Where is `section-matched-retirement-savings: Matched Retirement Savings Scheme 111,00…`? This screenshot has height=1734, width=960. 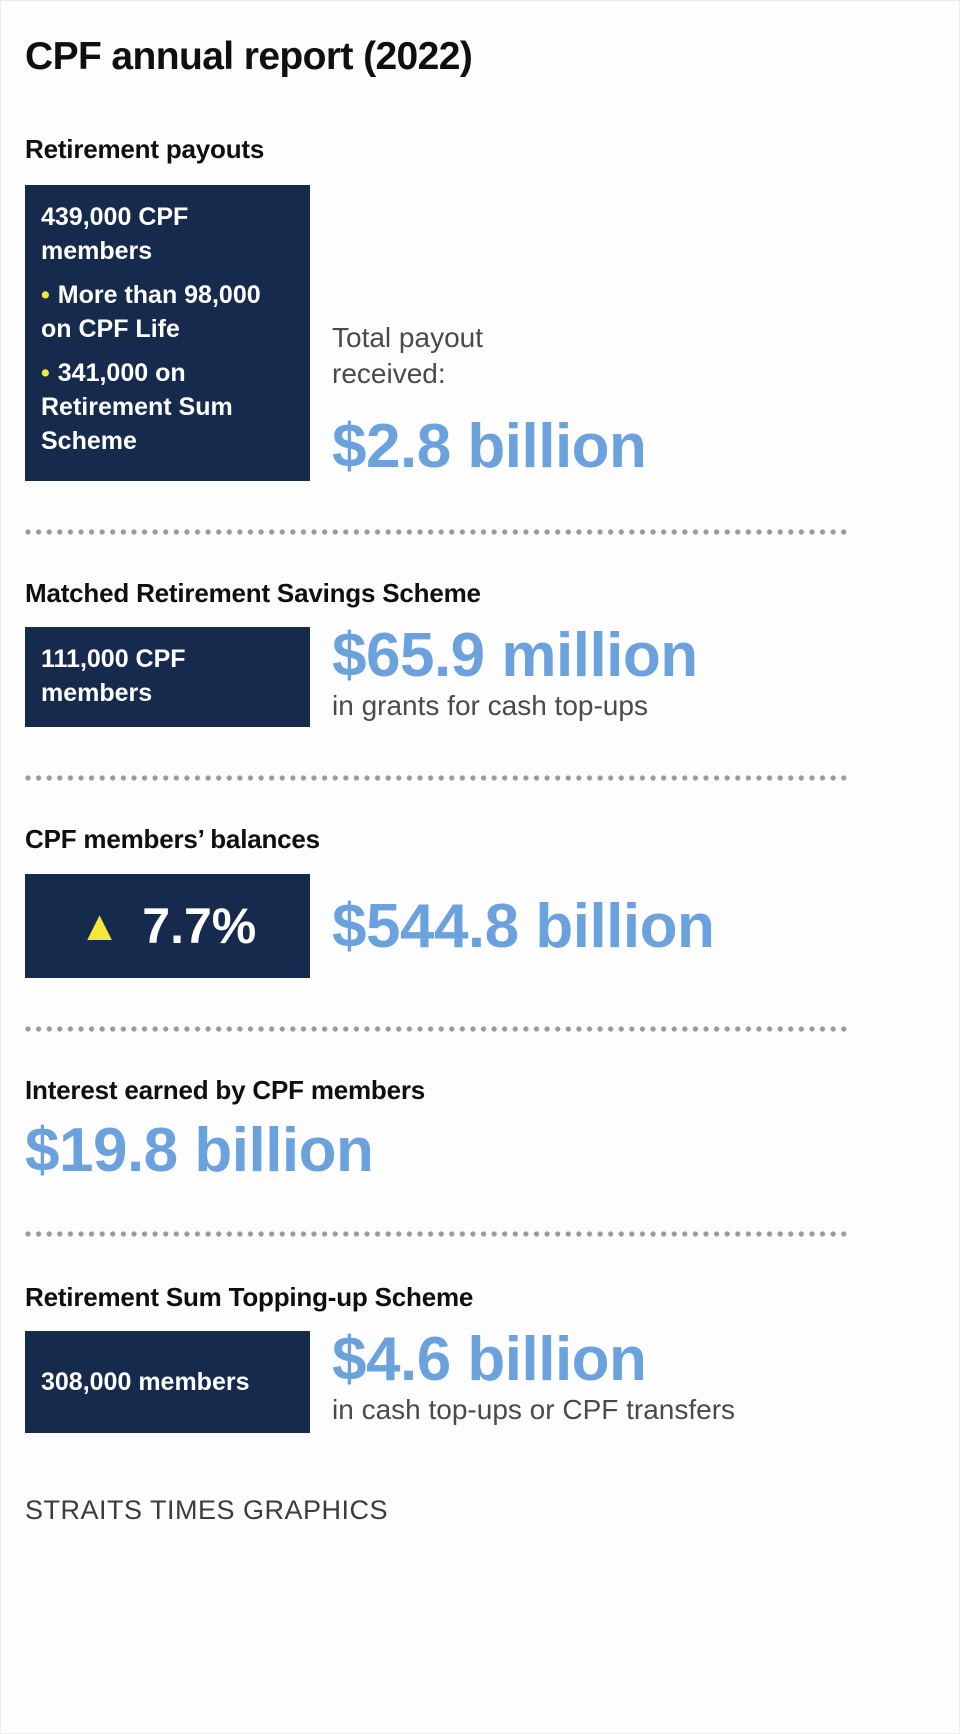
section-matched-retirement-savings: Matched Retirement Savings Scheme 111,00… is located at coordinates (480, 652).